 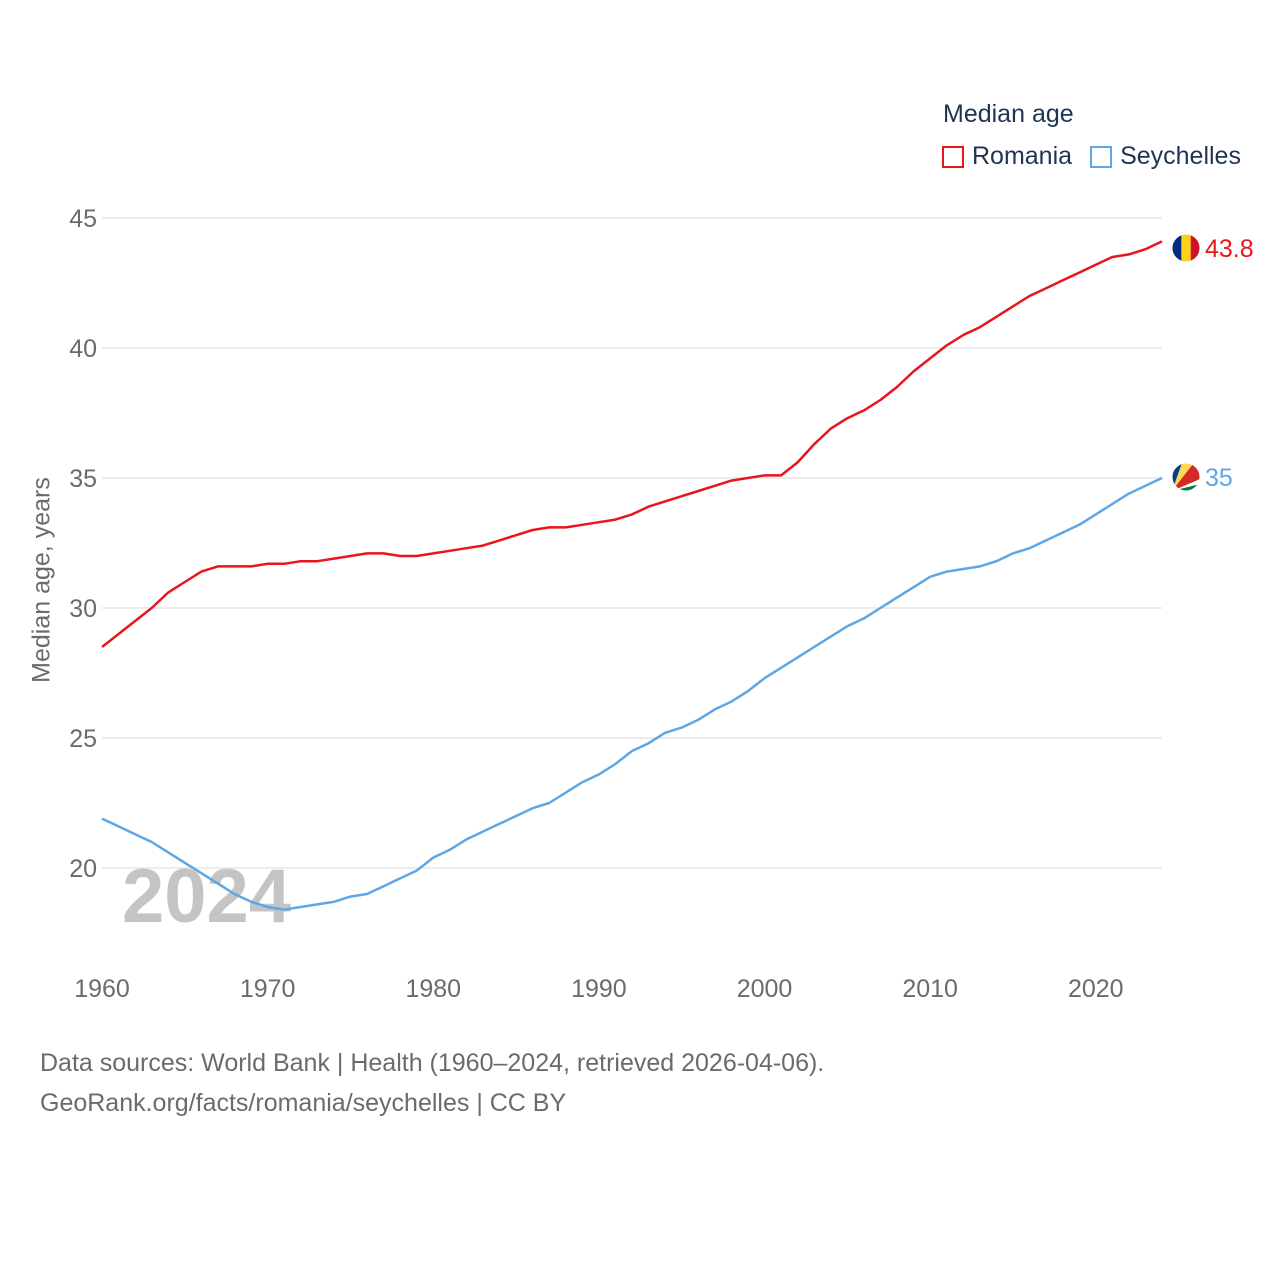 I want to click on x-tick-1960: 1960, so click(x=102, y=989).